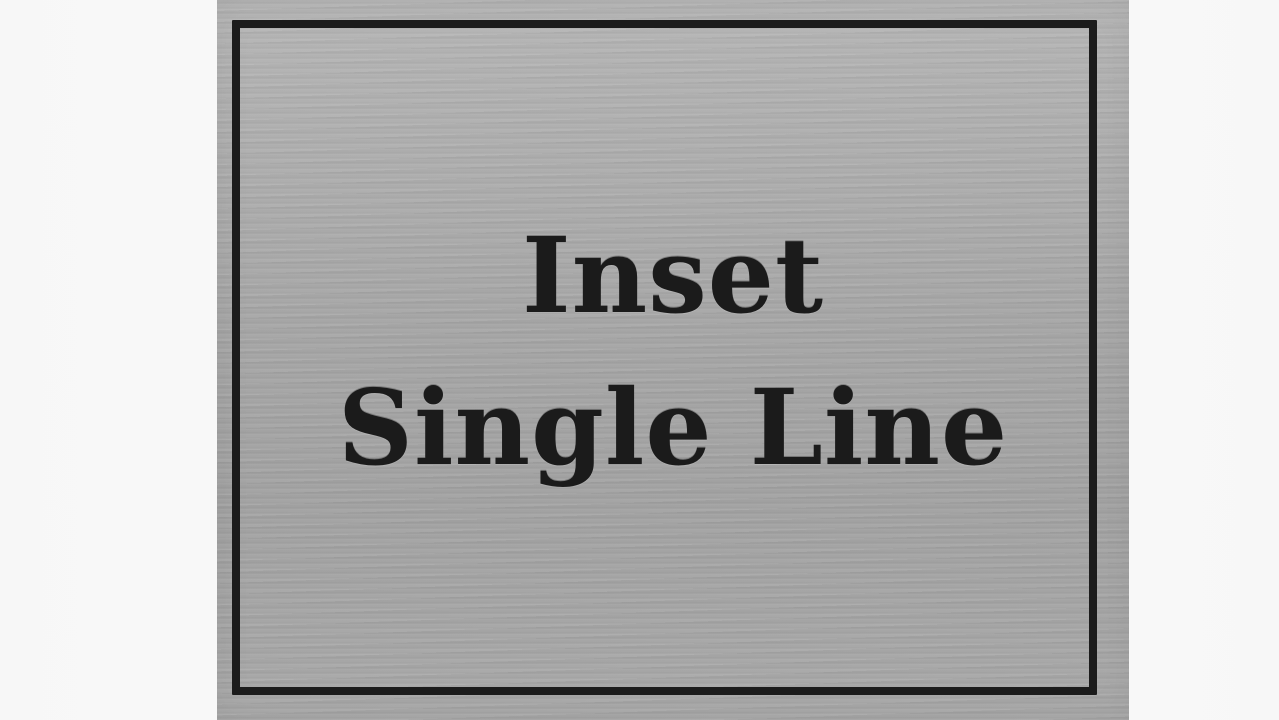 This screenshot has height=720, width=1279. What do you see at coordinates (673, 427) in the screenshot?
I see `text-line-2: Single Line` at bounding box center [673, 427].